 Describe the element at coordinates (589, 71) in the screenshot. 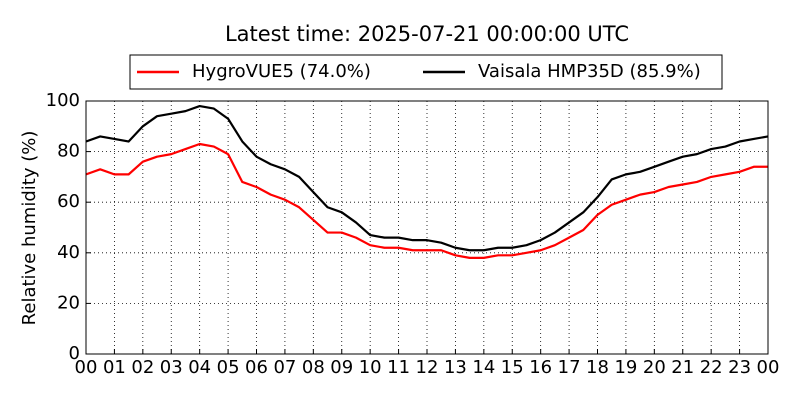

I see `legend-label: Vaisala HMP35D (85.9%)` at that location.